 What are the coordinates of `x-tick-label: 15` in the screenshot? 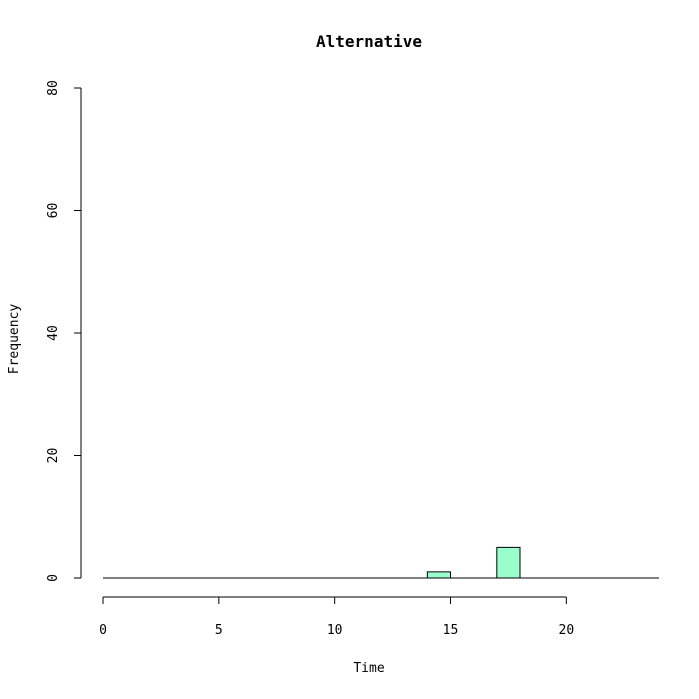 It's located at (451, 630).